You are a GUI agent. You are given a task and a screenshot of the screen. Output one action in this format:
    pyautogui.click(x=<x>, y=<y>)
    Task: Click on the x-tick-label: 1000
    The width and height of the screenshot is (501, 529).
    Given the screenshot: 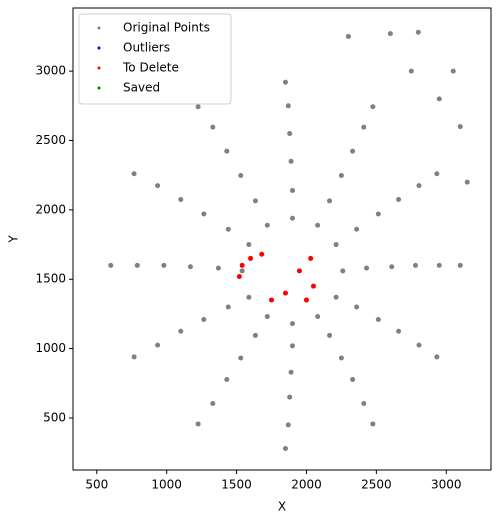 What is the action you would take?
    pyautogui.click(x=166, y=485)
    